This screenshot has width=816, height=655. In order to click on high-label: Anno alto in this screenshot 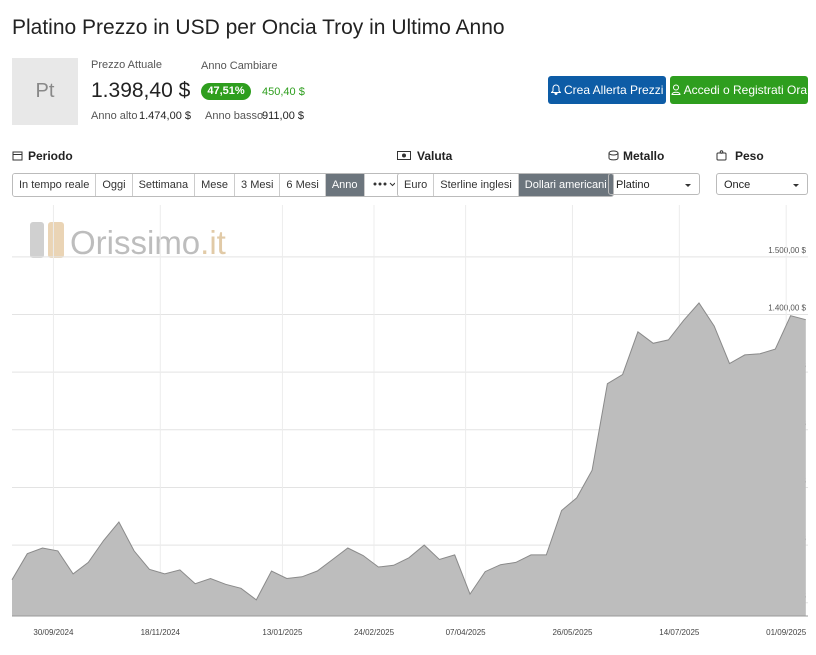, I will do `click(114, 116)`.